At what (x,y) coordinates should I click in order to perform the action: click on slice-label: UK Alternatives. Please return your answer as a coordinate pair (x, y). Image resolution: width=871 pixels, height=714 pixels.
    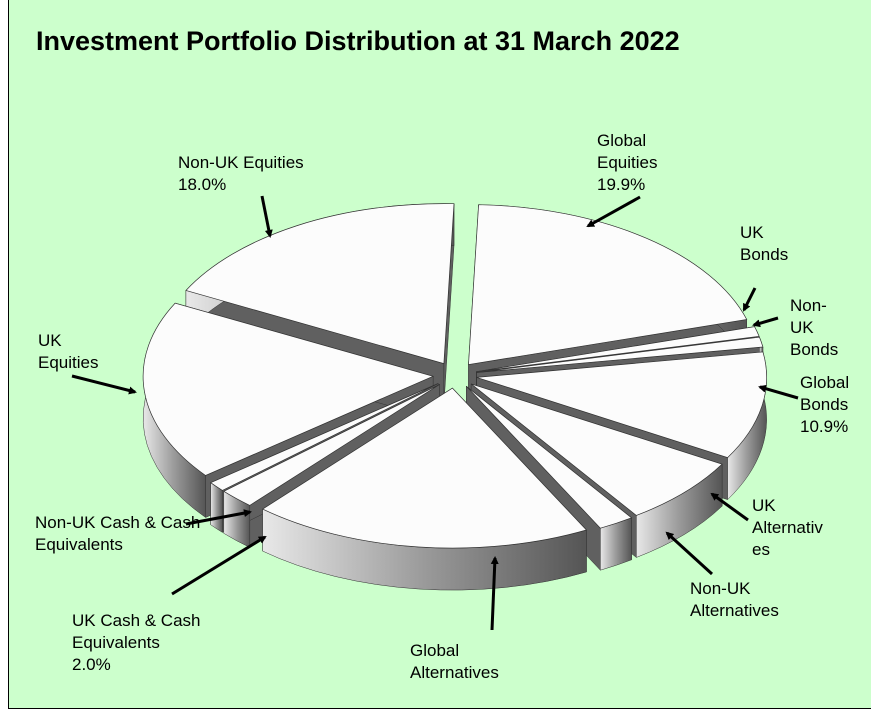
    Looking at the image, I should click on (791, 528).